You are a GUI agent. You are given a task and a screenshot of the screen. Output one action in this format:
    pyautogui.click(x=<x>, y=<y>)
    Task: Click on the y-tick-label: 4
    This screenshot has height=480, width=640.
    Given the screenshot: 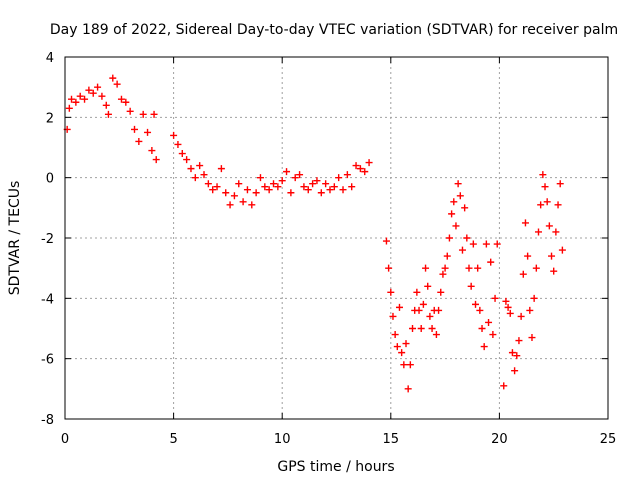 What is the action you would take?
    pyautogui.click(x=50, y=58)
    